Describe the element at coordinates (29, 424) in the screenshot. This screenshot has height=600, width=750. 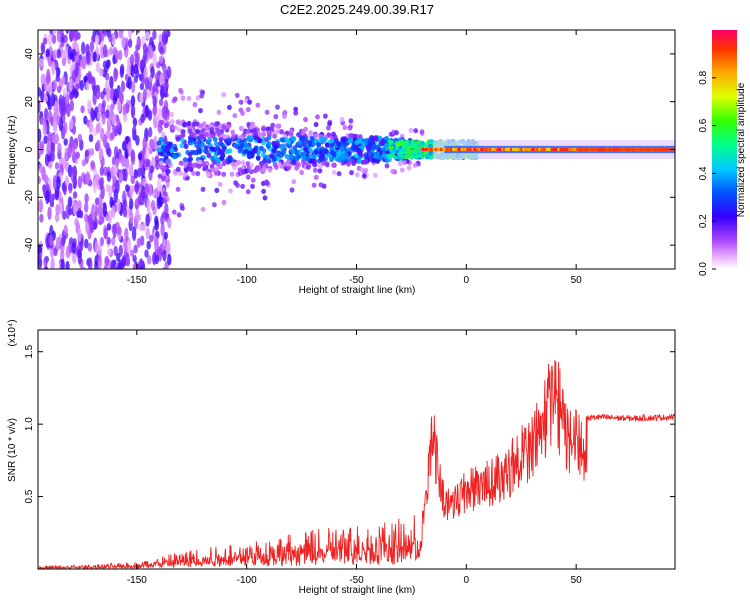
I see `snr-y-tick-label: 1.0` at that location.